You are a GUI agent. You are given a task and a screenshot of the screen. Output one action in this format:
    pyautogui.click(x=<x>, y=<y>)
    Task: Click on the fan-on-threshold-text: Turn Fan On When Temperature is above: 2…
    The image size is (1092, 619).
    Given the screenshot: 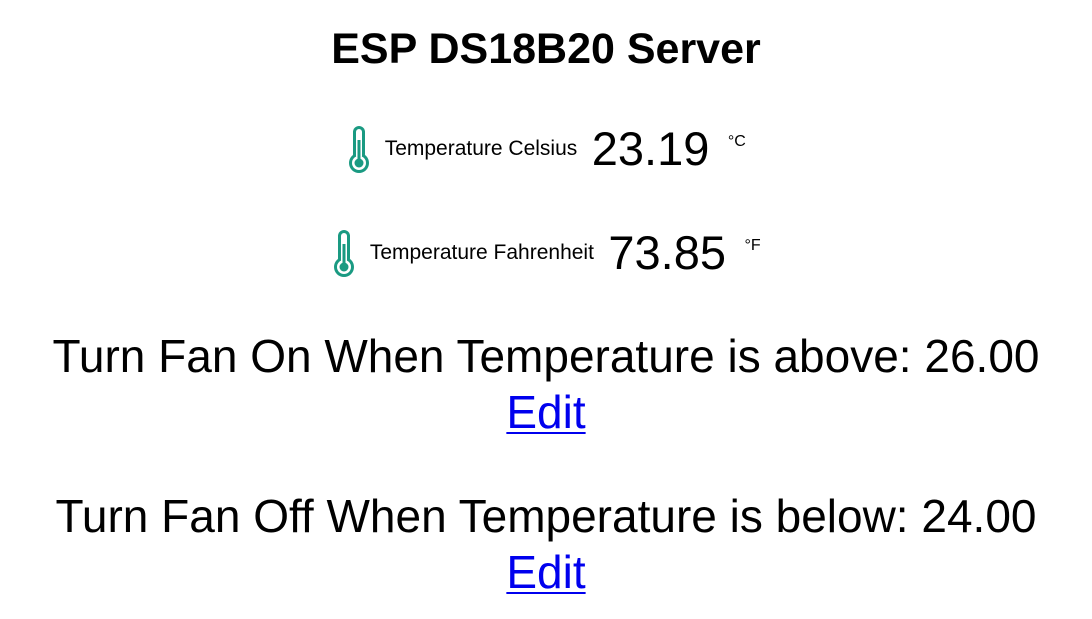 What is the action you would take?
    pyautogui.click(x=546, y=356)
    